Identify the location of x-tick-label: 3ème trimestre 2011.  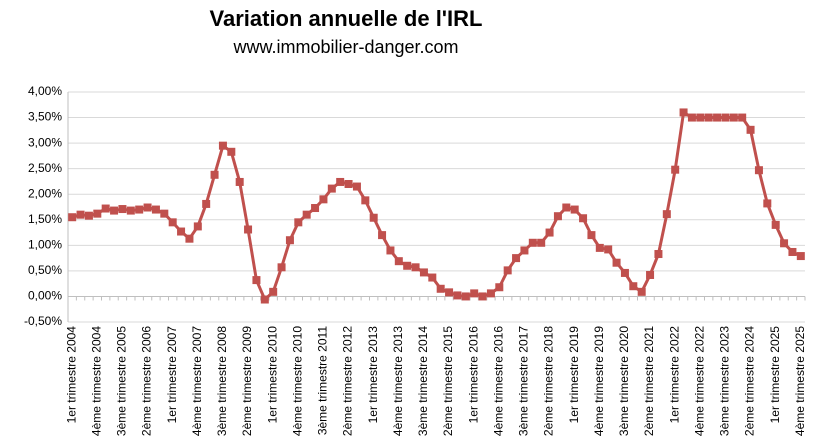
(323, 380).